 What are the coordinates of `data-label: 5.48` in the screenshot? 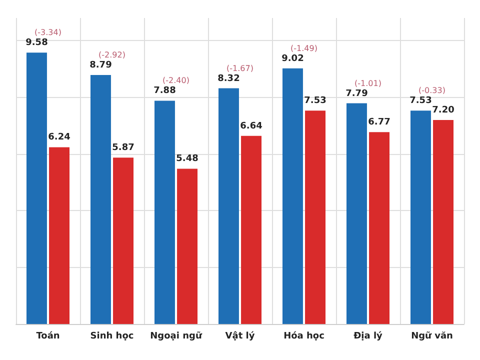 It's located at (187, 159).